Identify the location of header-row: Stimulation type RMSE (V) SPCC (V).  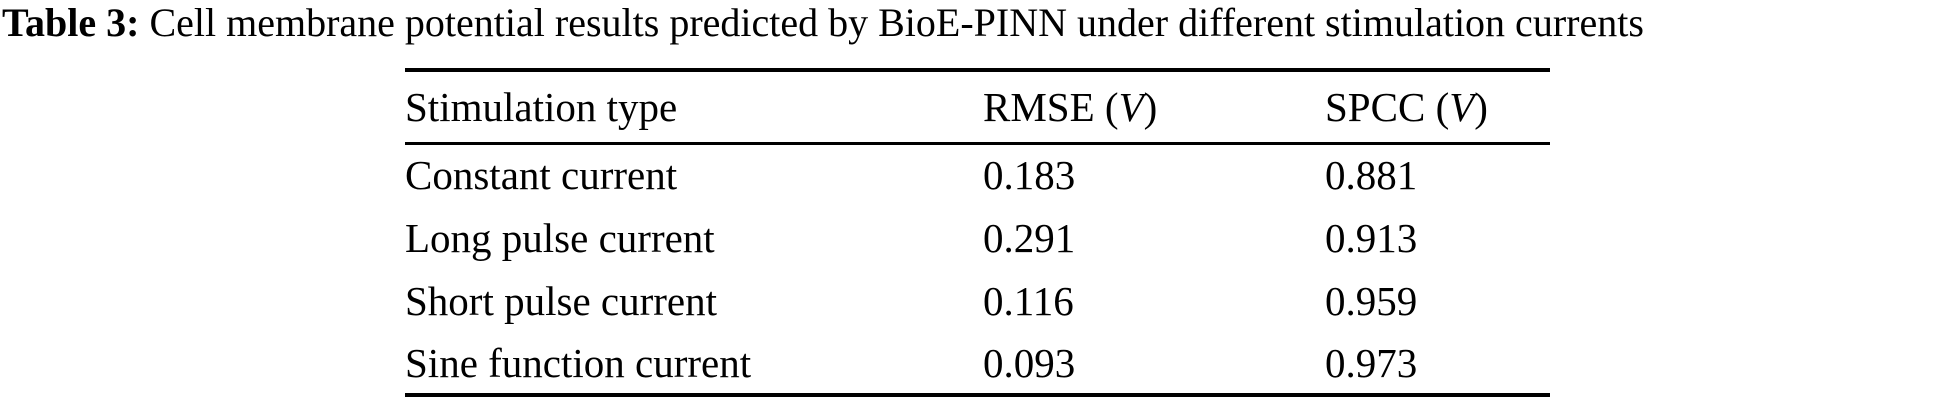
(977, 106).